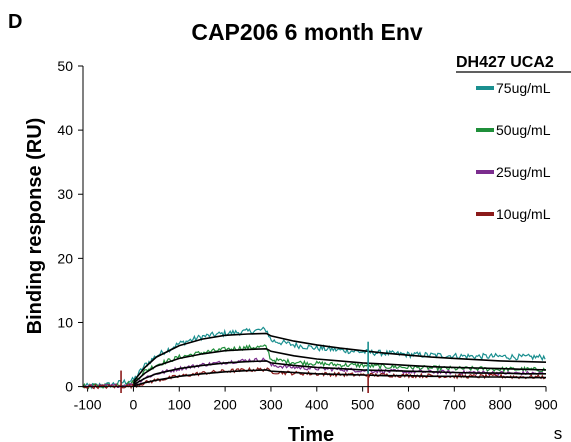  Describe the element at coordinates (558, 433) in the screenshot. I see `x-axis-unit: s` at that location.